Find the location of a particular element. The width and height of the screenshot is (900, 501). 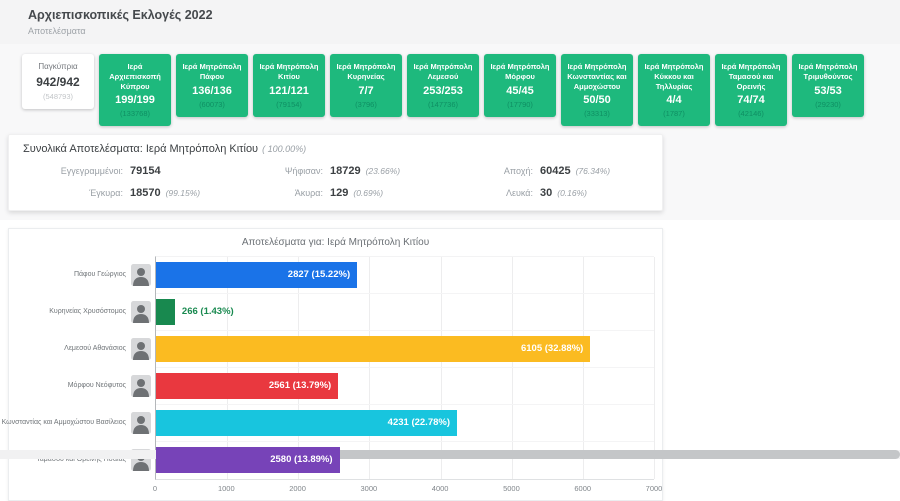

summary-stat: Έγκυρα: 18570 (99.15%) is located at coordinates (123, 193).